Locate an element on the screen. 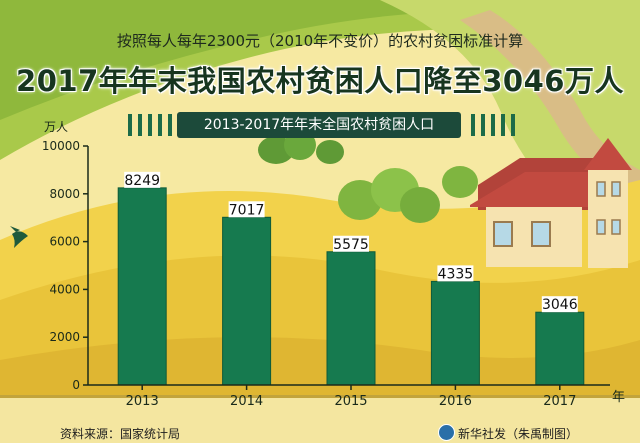  decor-stripes-left is located at coordinates (150, 125).